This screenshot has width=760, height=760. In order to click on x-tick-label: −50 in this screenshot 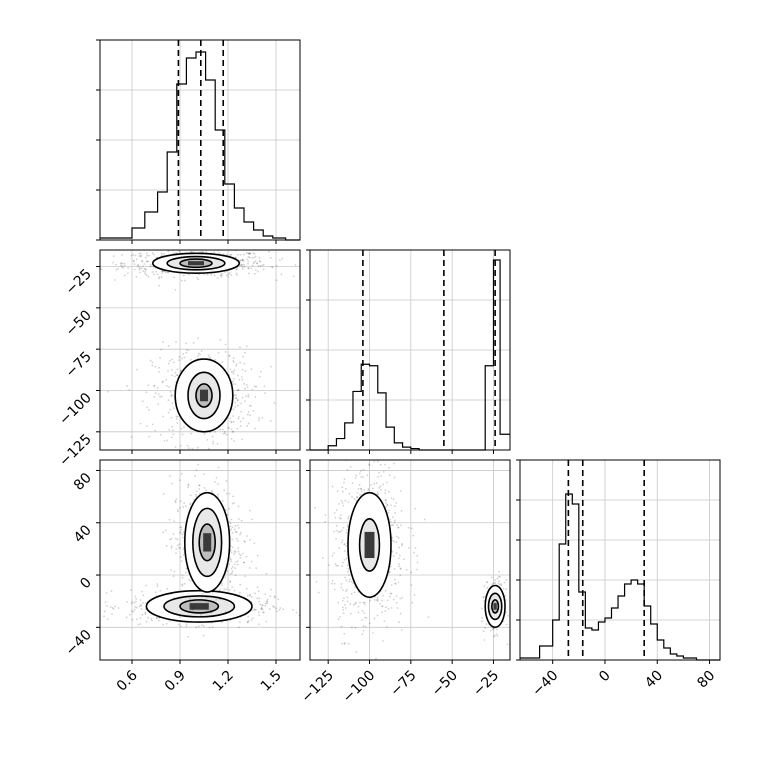, I will do `click(445, 684)`.